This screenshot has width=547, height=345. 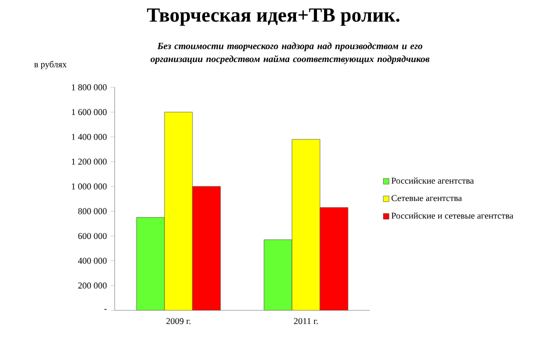 I want to click on y-tick-label: 1 800 000, so click(x=89, y=87).